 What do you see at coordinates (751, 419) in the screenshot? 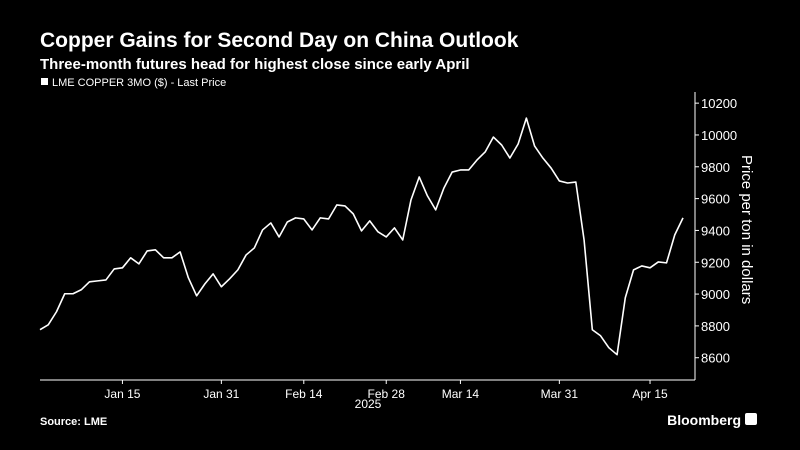
I see `brand-icon` at bounding box center [751, 419].